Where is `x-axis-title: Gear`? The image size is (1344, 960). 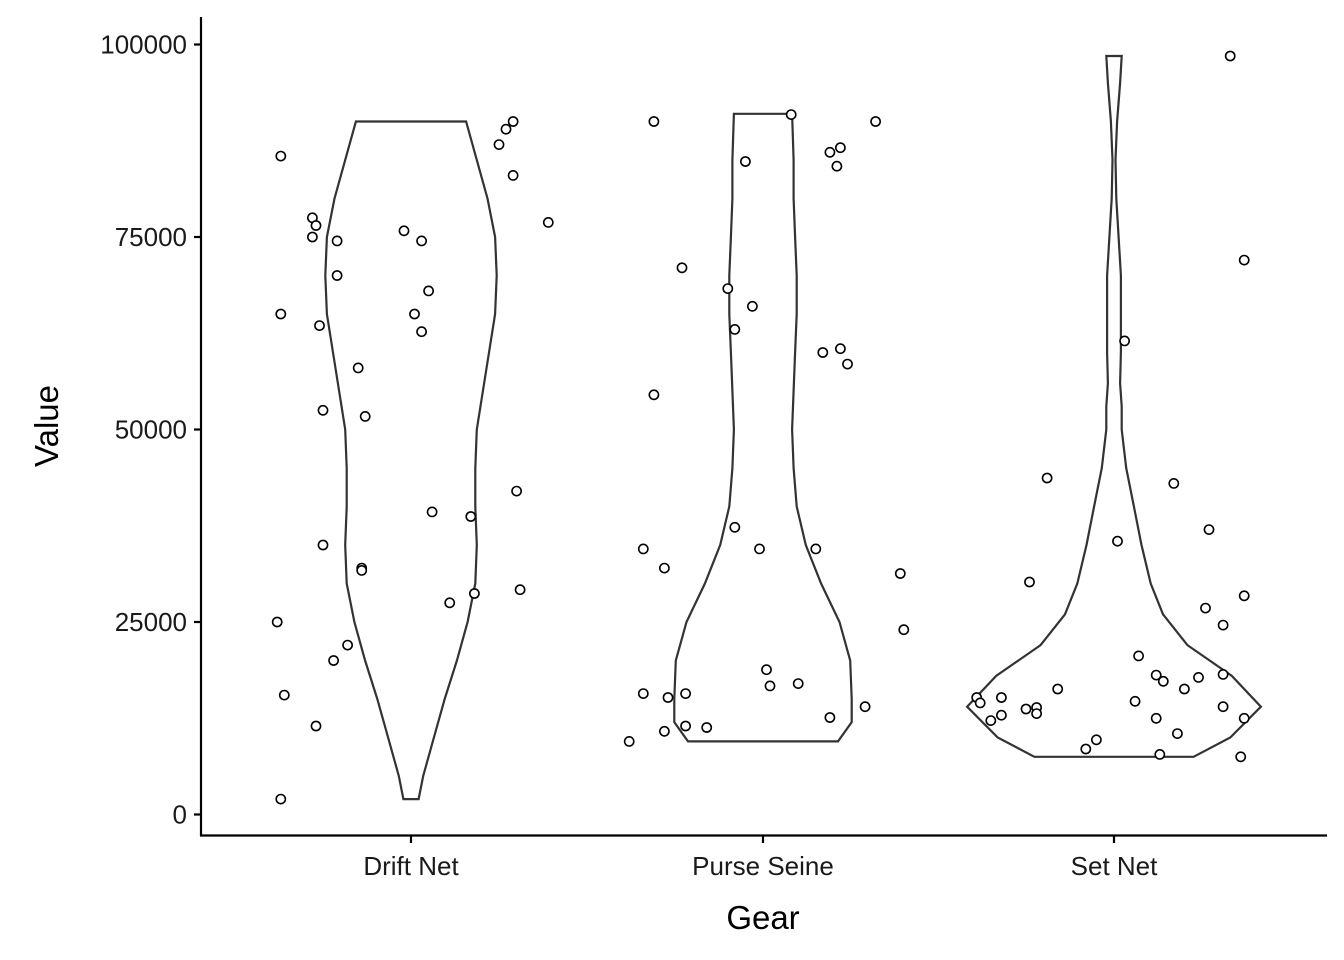
x-axis-title: Gear is located at coordinates (762, 917).